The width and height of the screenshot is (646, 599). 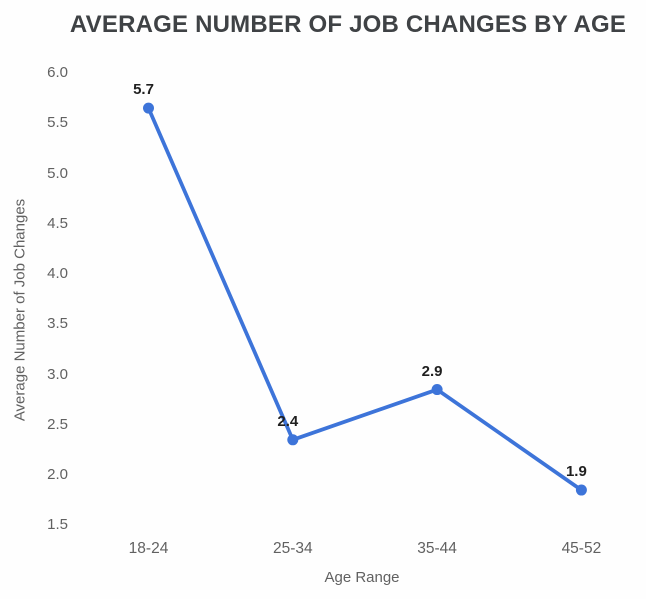 I want to click on x-tick-label-35-44: 35-44, so click(x=437, y=548).